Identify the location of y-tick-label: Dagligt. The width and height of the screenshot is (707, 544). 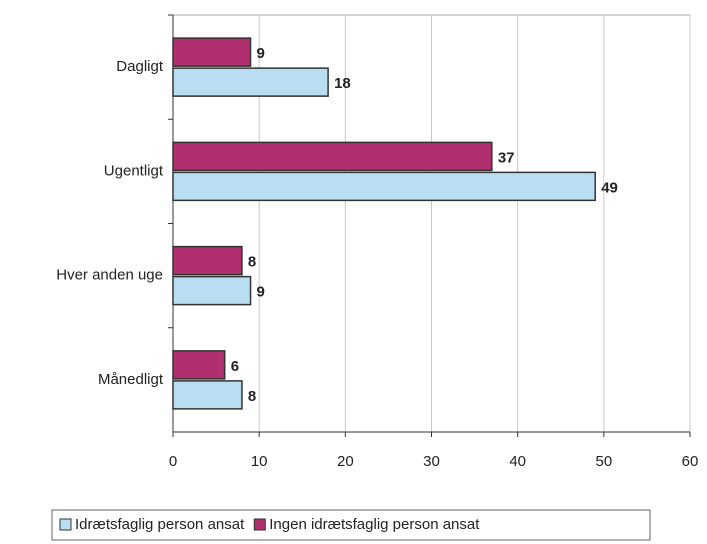
(140, 66).